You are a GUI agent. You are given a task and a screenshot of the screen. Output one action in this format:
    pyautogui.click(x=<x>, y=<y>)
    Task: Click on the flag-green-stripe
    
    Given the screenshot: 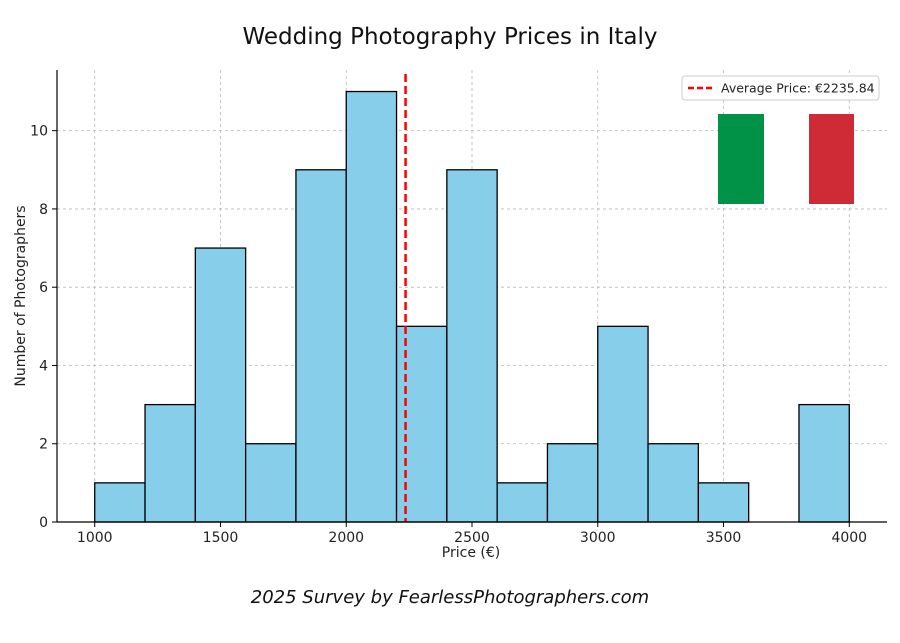 What is the action you would take?
    pyautogui.click(x=741, y=159)
    